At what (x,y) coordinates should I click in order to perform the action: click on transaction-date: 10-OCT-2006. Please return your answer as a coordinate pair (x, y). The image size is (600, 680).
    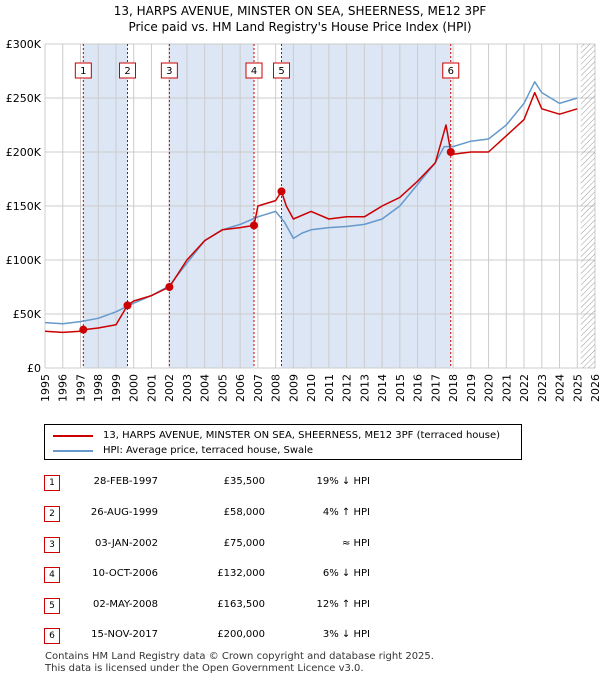
    Looking at the image, I should click on (125, 573).